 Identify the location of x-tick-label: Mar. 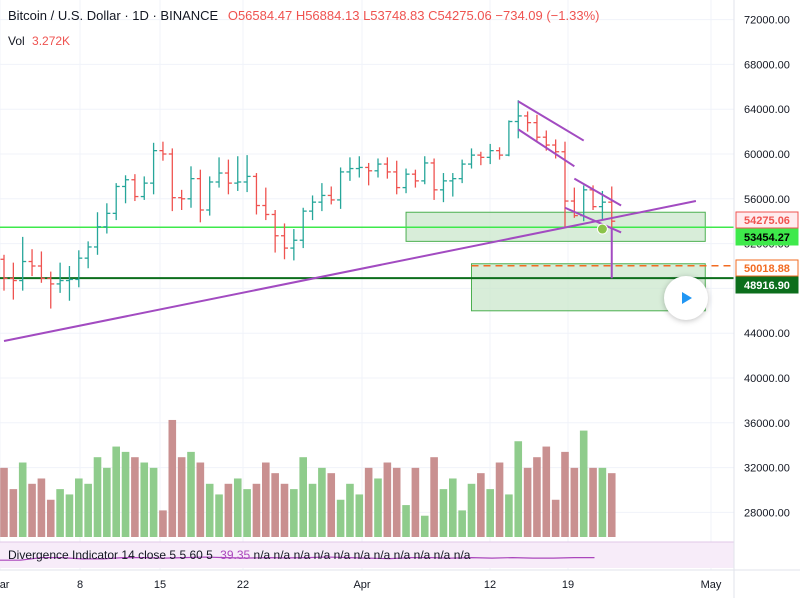
(5, 585).